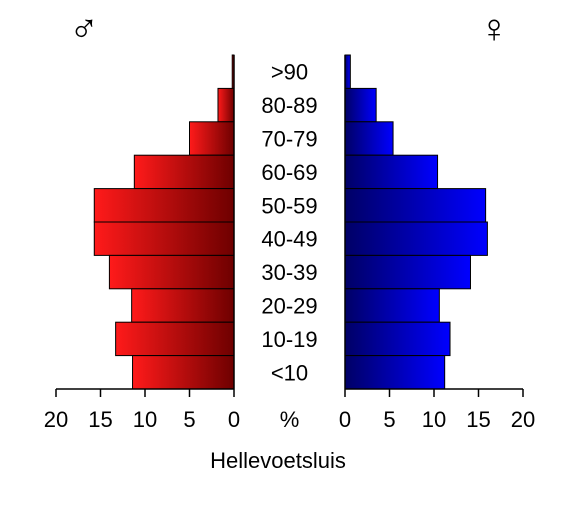  What do you see at coordinates (289, 239) in the screenshot?
I see `age-group-label: 40-49` at bounding box center [289, 239].